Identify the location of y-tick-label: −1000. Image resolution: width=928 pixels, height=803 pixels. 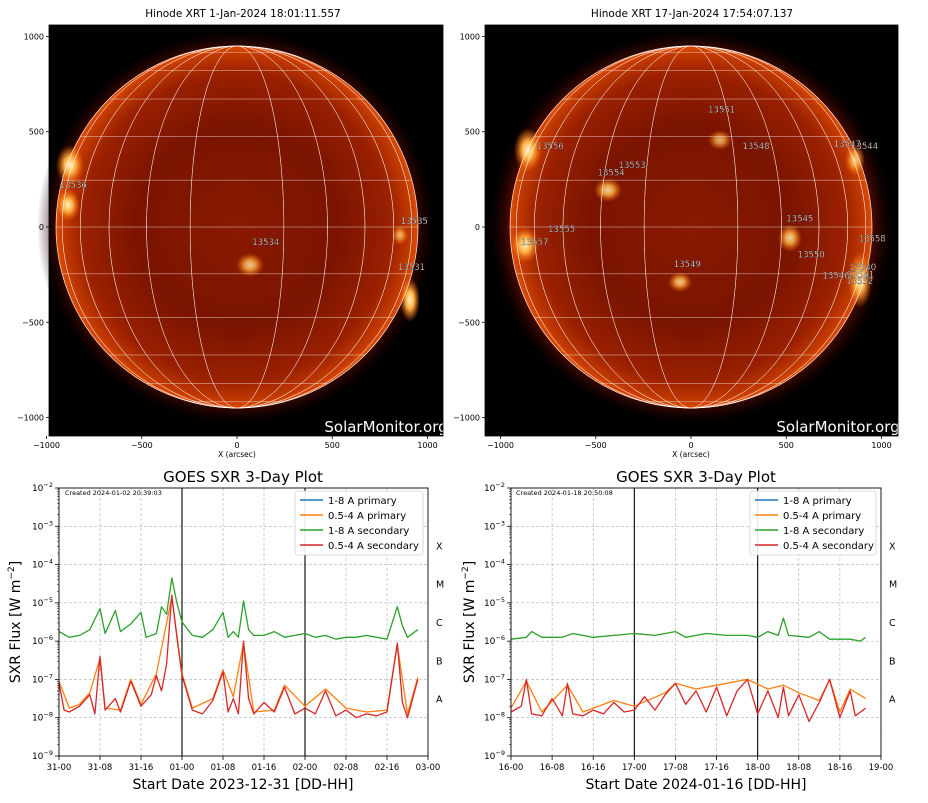
(466, 418).